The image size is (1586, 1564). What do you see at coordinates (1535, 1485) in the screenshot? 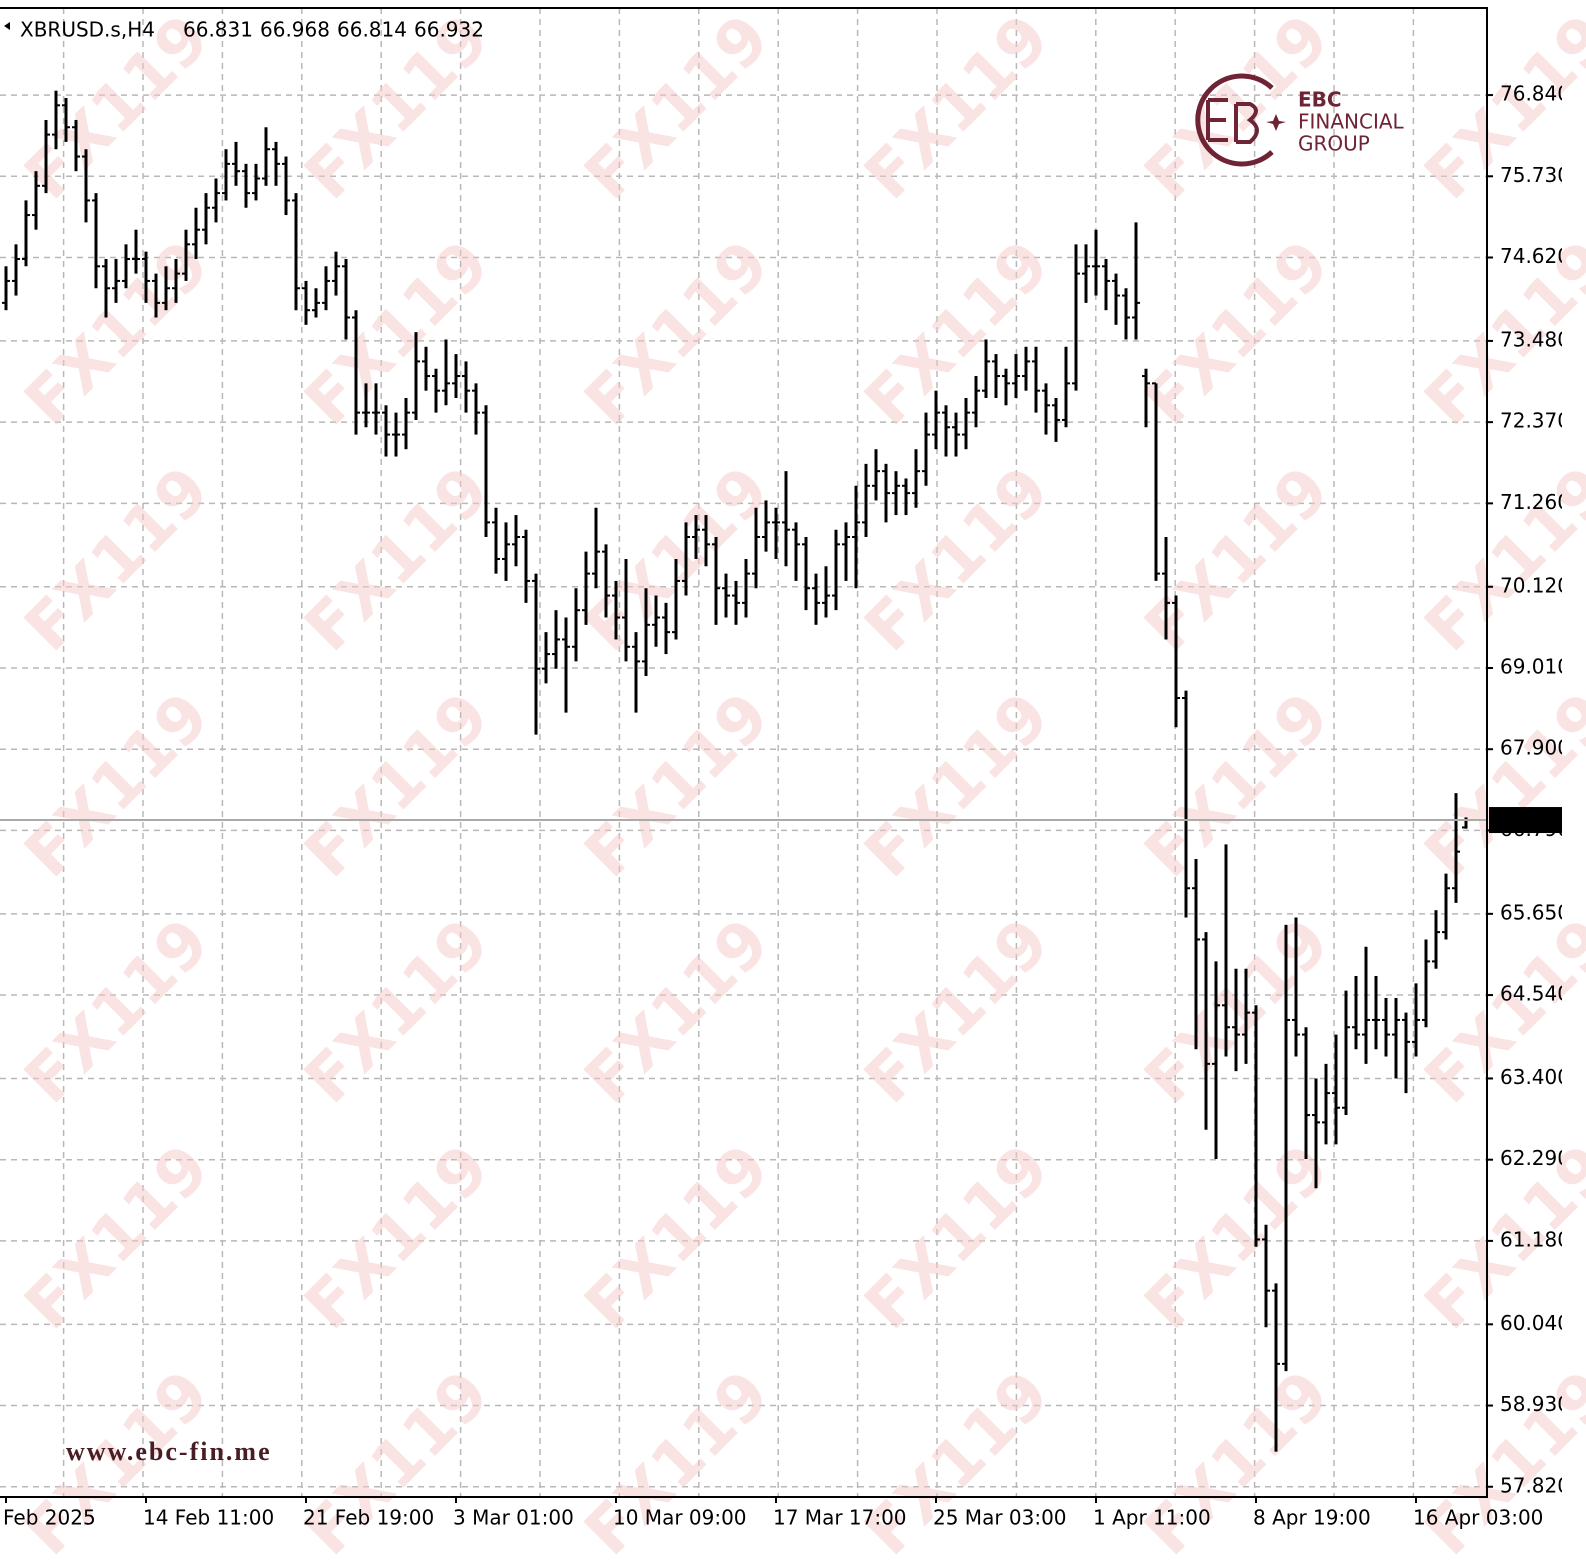
I see `y-tick-label: 57.820` at bounding box center [1535, 1485].